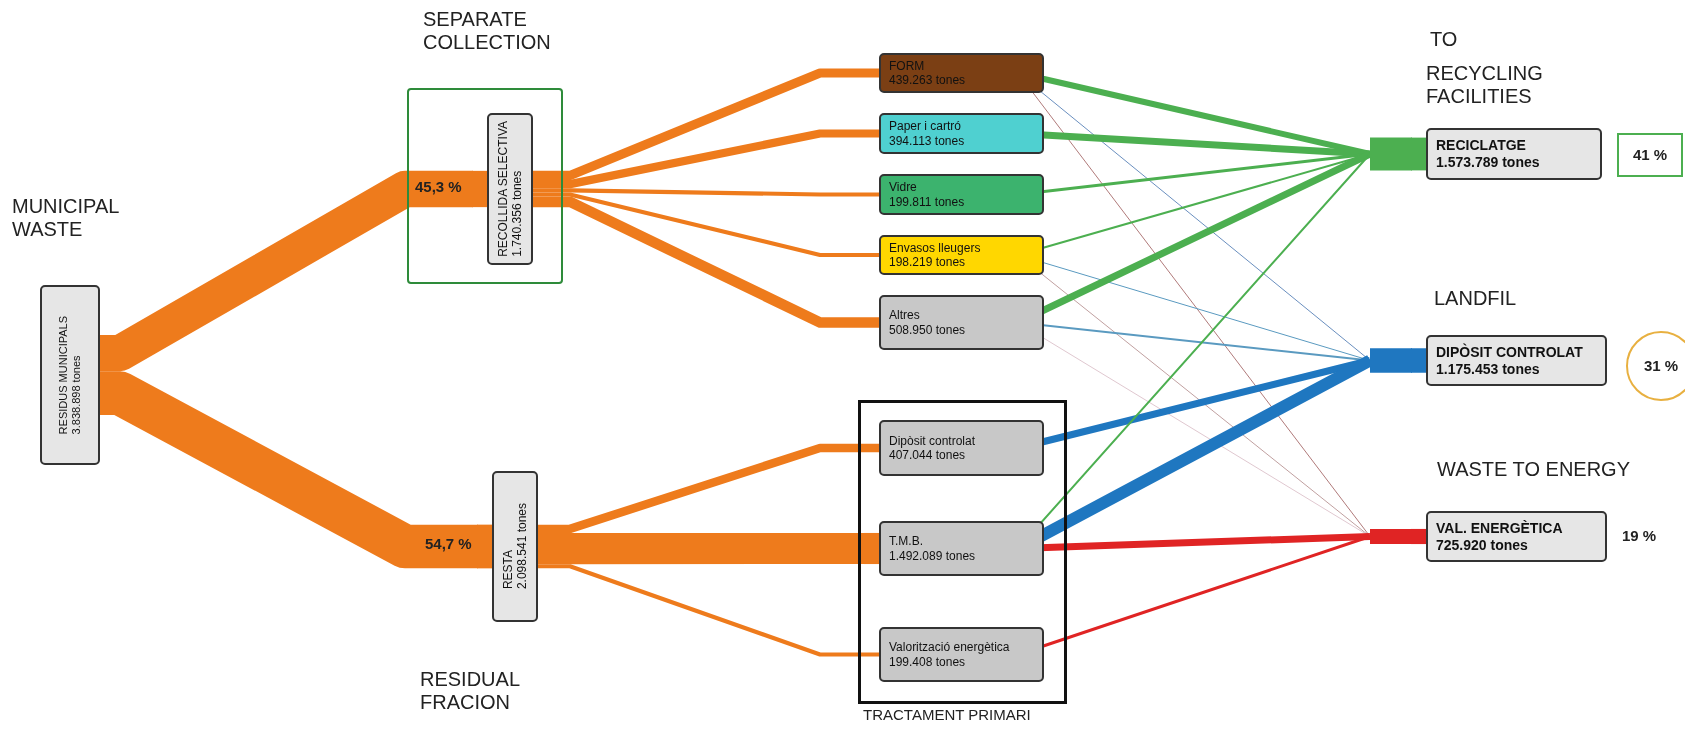  I want to click on data-label: 2.098.541 tones, so click(522, 546).